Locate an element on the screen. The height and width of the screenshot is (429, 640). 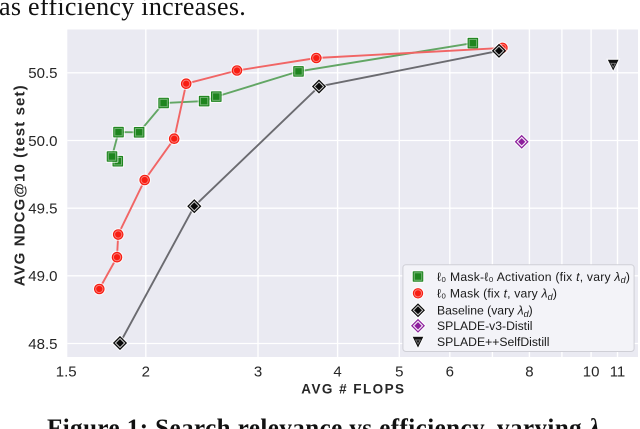
svg-text: 49.5 is located at coordinates (42, 209).